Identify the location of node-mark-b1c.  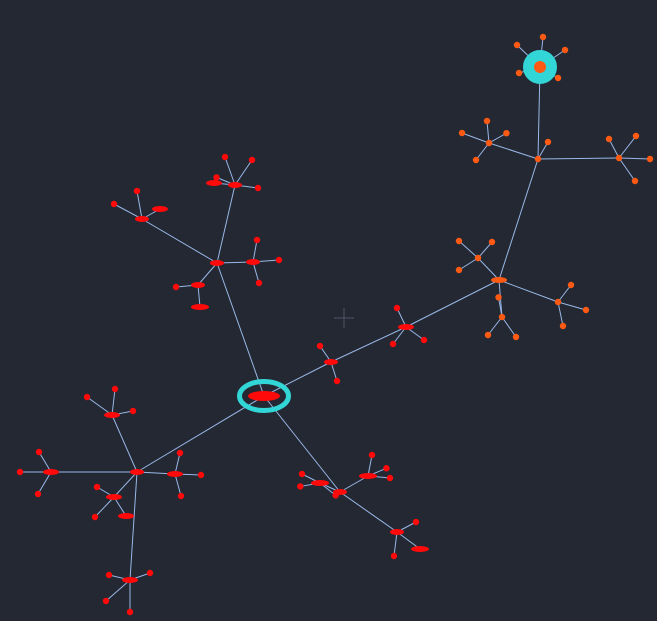
(300, 486).